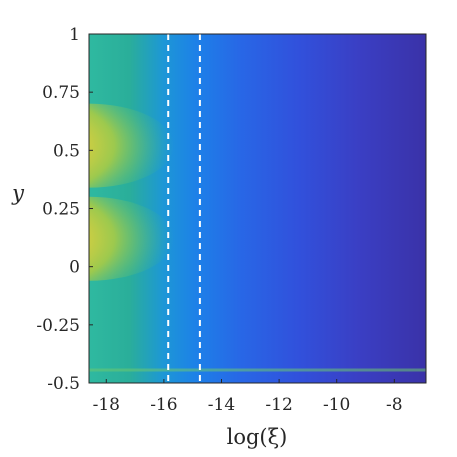  I want to click on y-tick-label: 0.75, so click(61, 93).